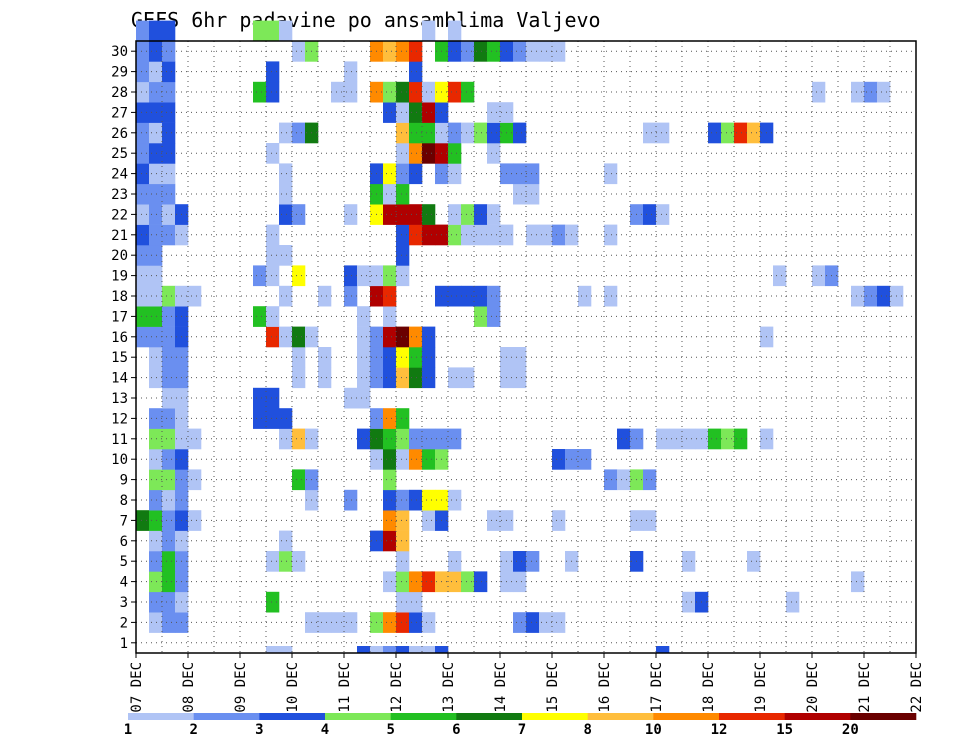 The width and height of the screenshot is (960, 742). Describe the element at coordinates (390, 730) in the screenshot. I see `colorbar-label: 5` at that location.